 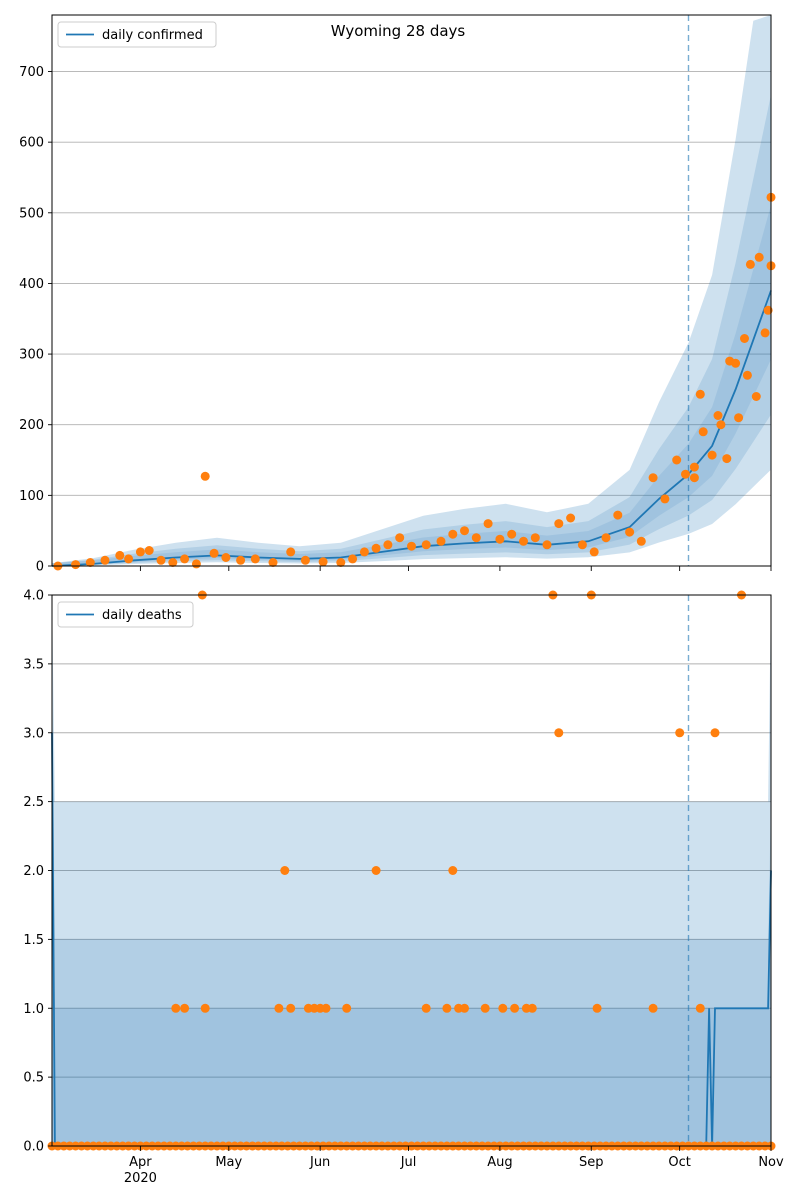 I want to click on y-tick-label: 2.5, so click(x=33, y=802).